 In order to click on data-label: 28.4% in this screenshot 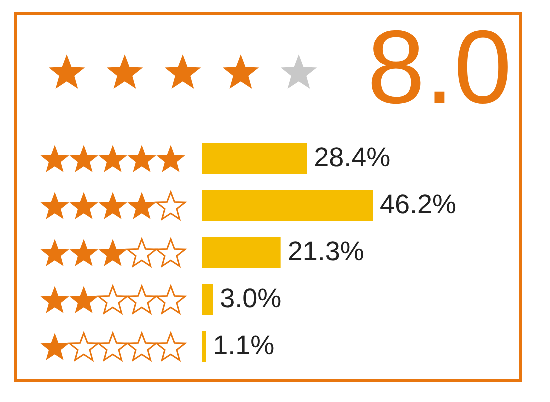, I will do `click(352, 157)`.